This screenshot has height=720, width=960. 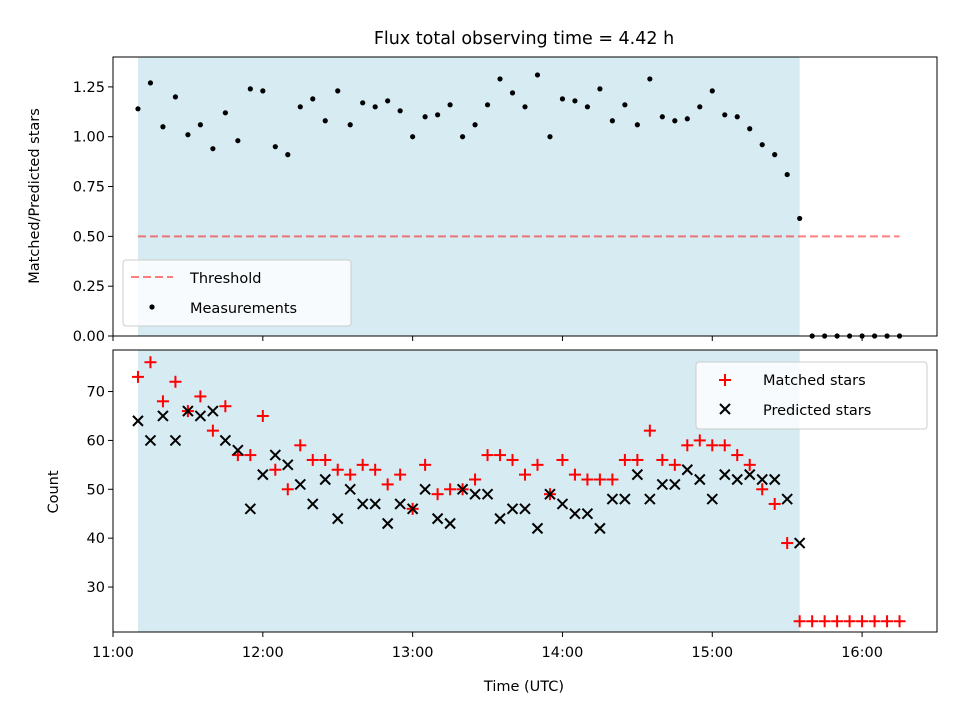 I want to click on count-y-tick-label: 30, so click(x=96, y=588).